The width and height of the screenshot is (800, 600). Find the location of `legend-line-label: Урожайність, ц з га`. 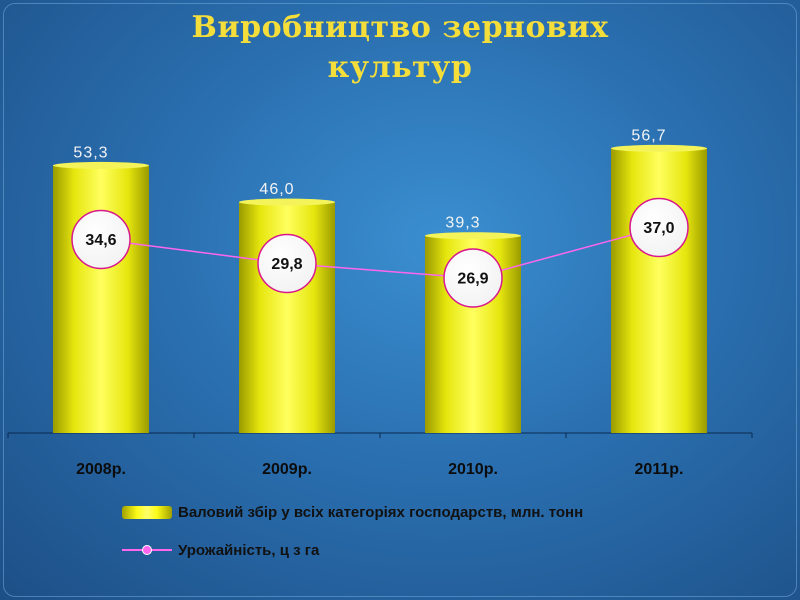

legend-line-label: Урожайність, ц з га is located at coordinates (249, 550).